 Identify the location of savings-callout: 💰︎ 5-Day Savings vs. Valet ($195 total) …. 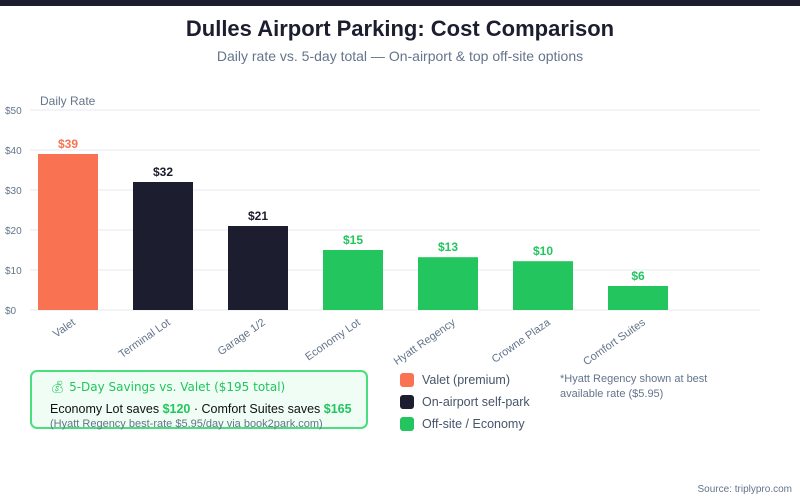
(199, 400).